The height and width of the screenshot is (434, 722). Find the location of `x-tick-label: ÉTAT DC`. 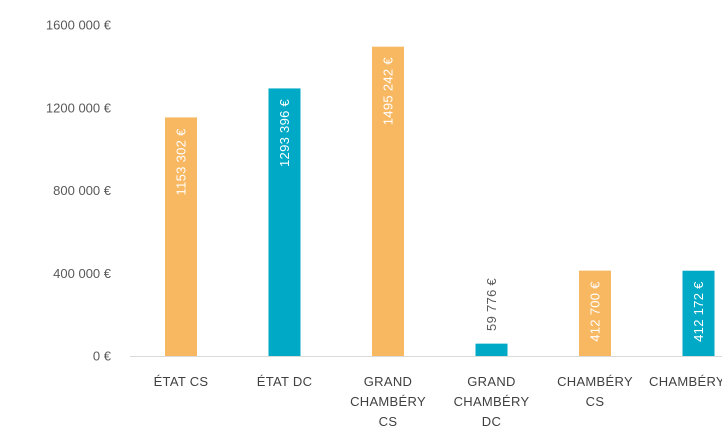

x-tick-label: ÉTAT DC is located at coordinates (285, 381).